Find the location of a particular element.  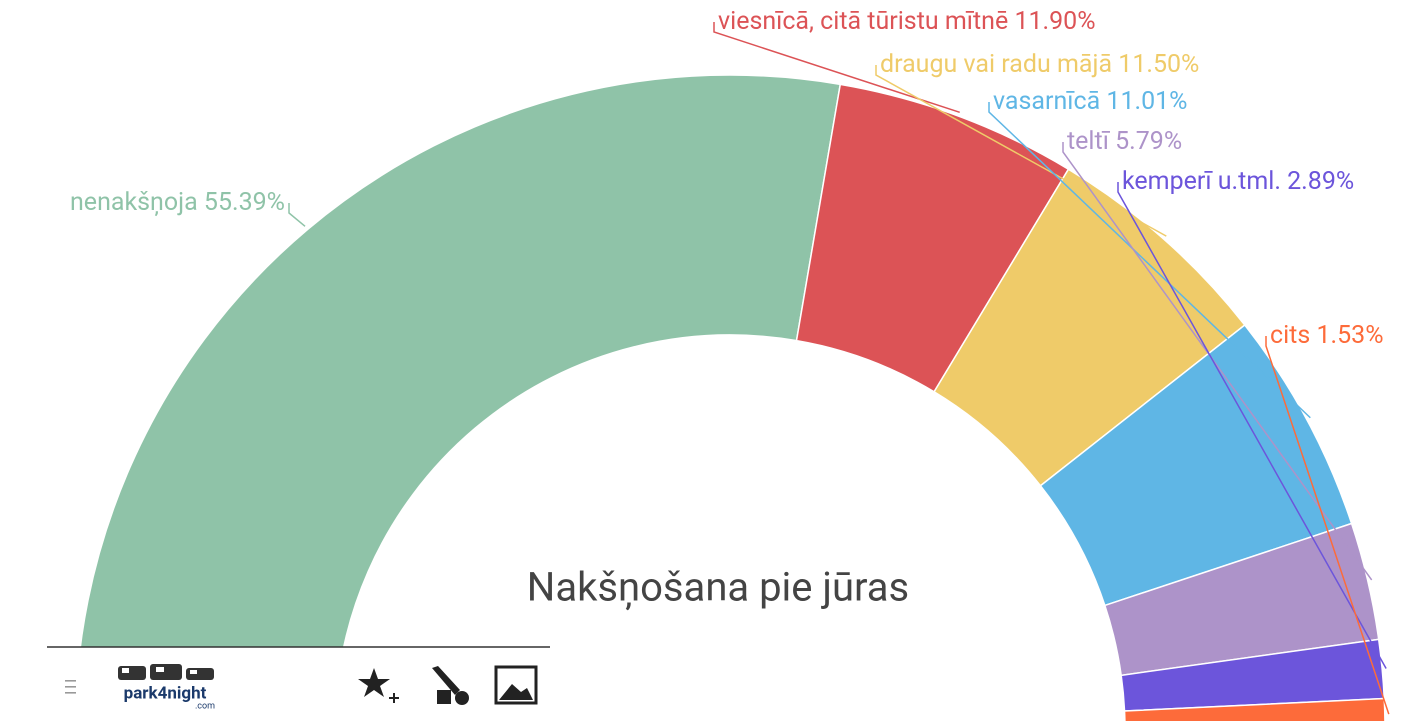

add-favorite-icon is located at coordinates (378, 685).